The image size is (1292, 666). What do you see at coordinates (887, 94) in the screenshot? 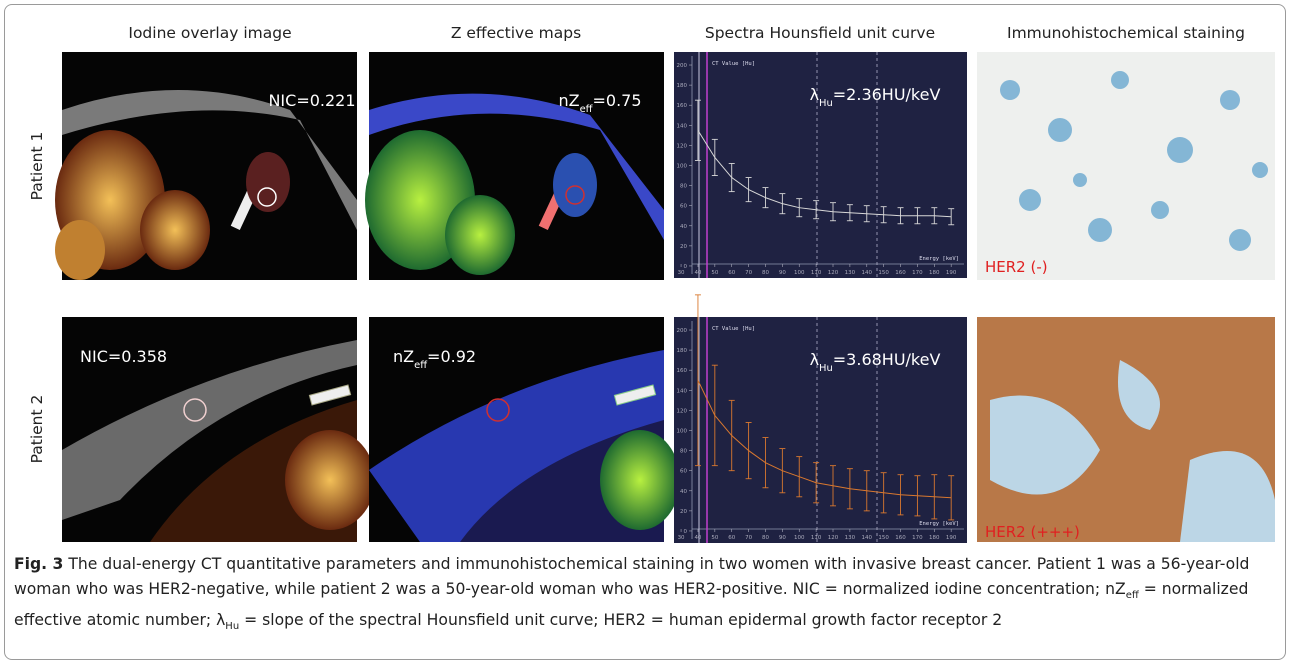
I see `text-part: =2.36HU/keV` at bounding box center [887, 94].